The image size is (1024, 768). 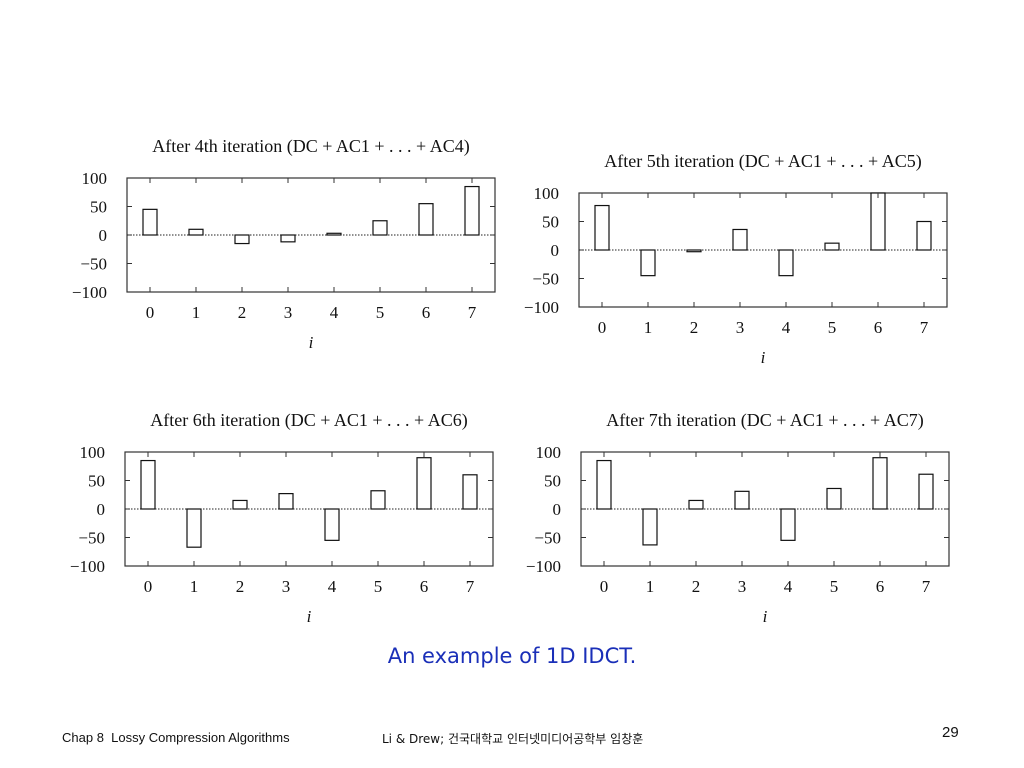 I want to click on slide-caption: An example of 1D IDCT., so click(x=512, y=656).